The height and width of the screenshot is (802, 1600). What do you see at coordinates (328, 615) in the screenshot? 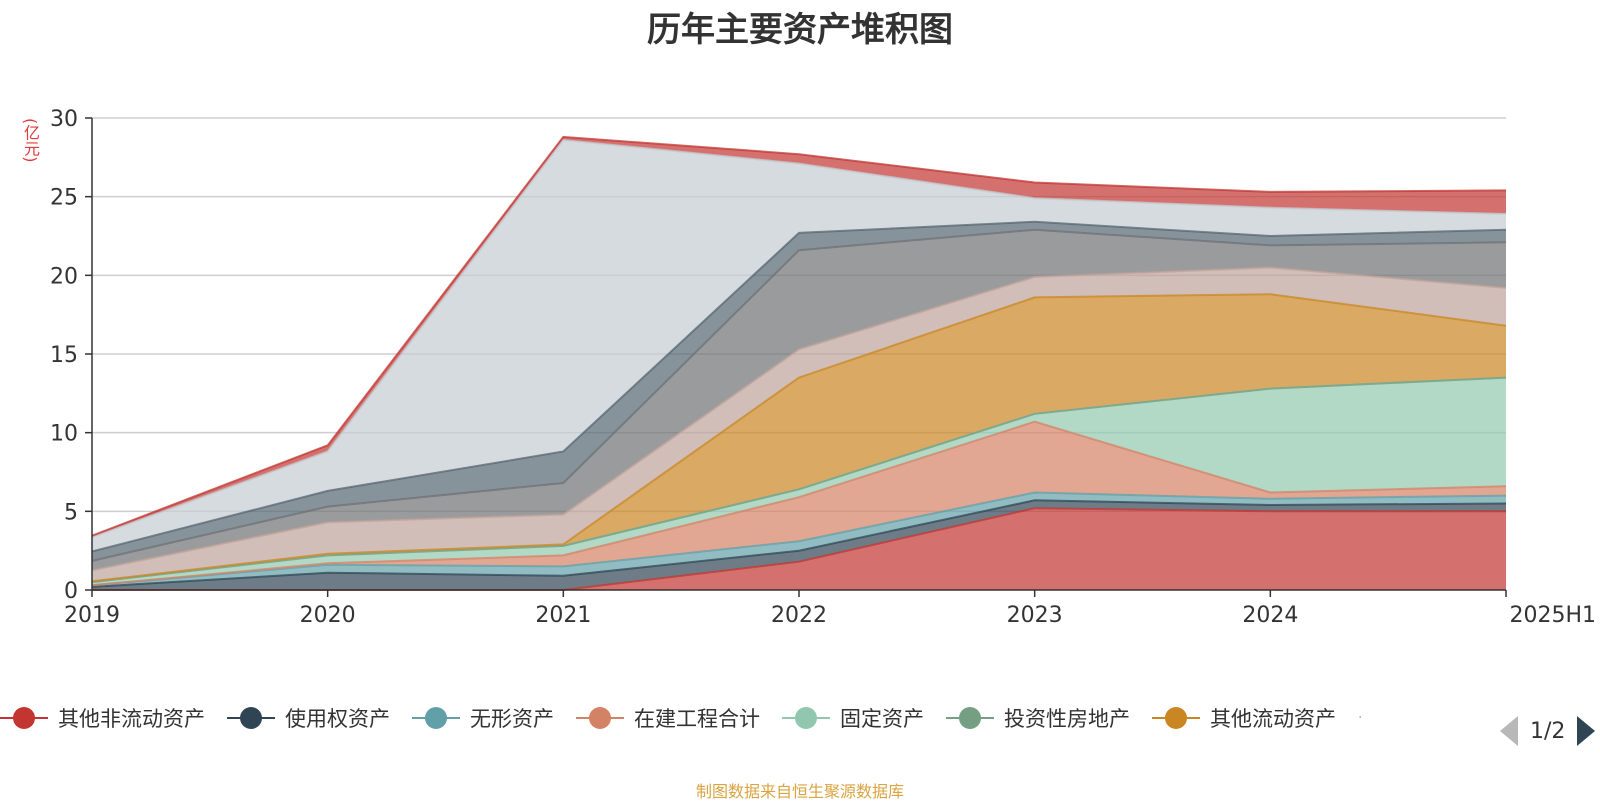
I see `x-tick-label: 2020` at bounding box center [328, 615].